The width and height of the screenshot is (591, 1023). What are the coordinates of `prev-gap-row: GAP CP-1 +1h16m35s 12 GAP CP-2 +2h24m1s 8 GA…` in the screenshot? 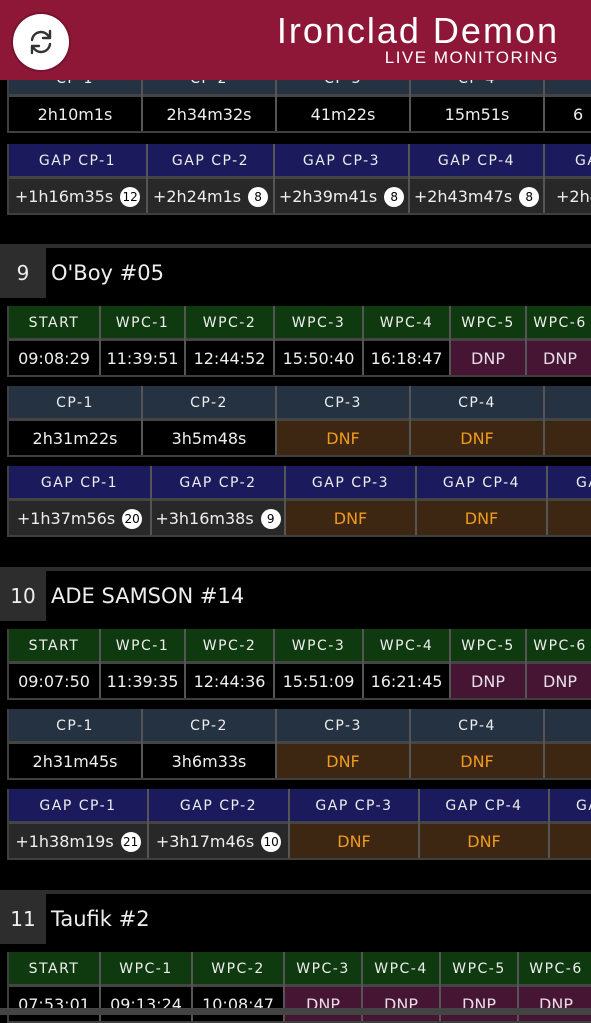 It's located at (299, 179).